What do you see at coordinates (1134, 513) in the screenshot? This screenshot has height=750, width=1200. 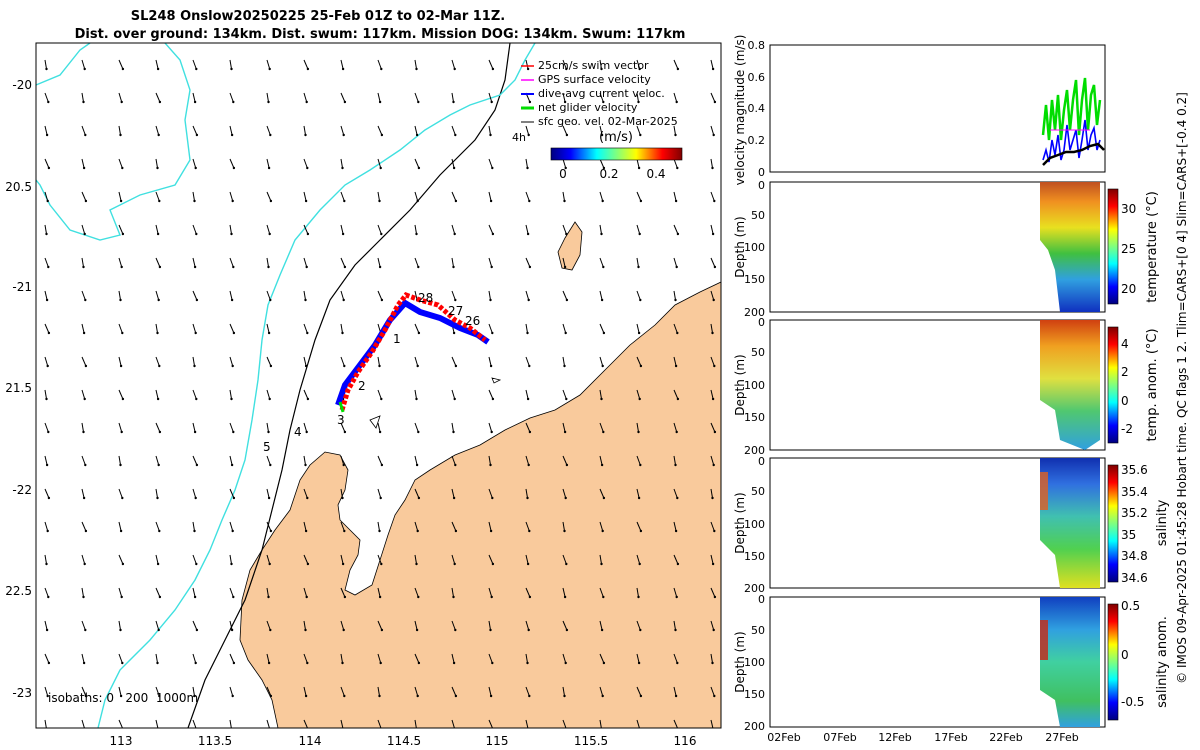 I see `p3-cbtick-2: 35.2` at bounding box center [1134, 513].